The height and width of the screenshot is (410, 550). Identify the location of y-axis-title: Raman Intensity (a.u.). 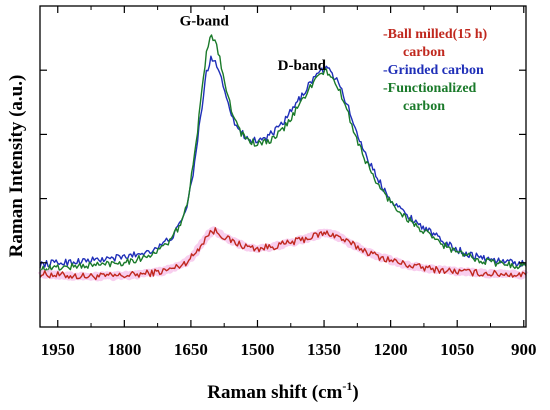
(16, 166).